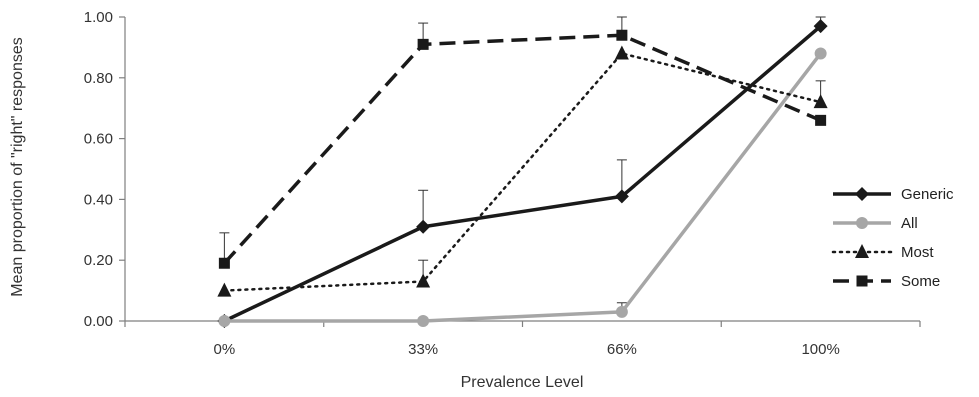 This screenshot has height=397, width=979. I want to click on y-tick-label: 0.20, so click(98, 260).